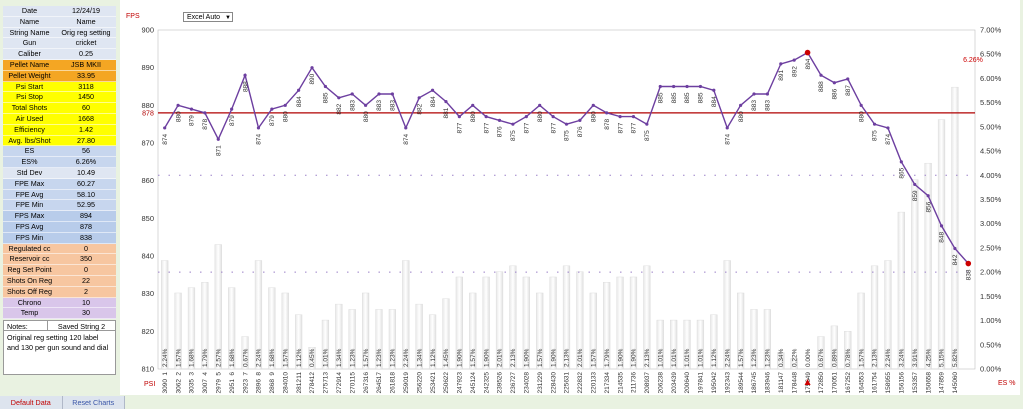  What do you see at coordinates (915, 386) in the screenshot?
I see `psi-label: 1533` at bounding box center [915, 386].